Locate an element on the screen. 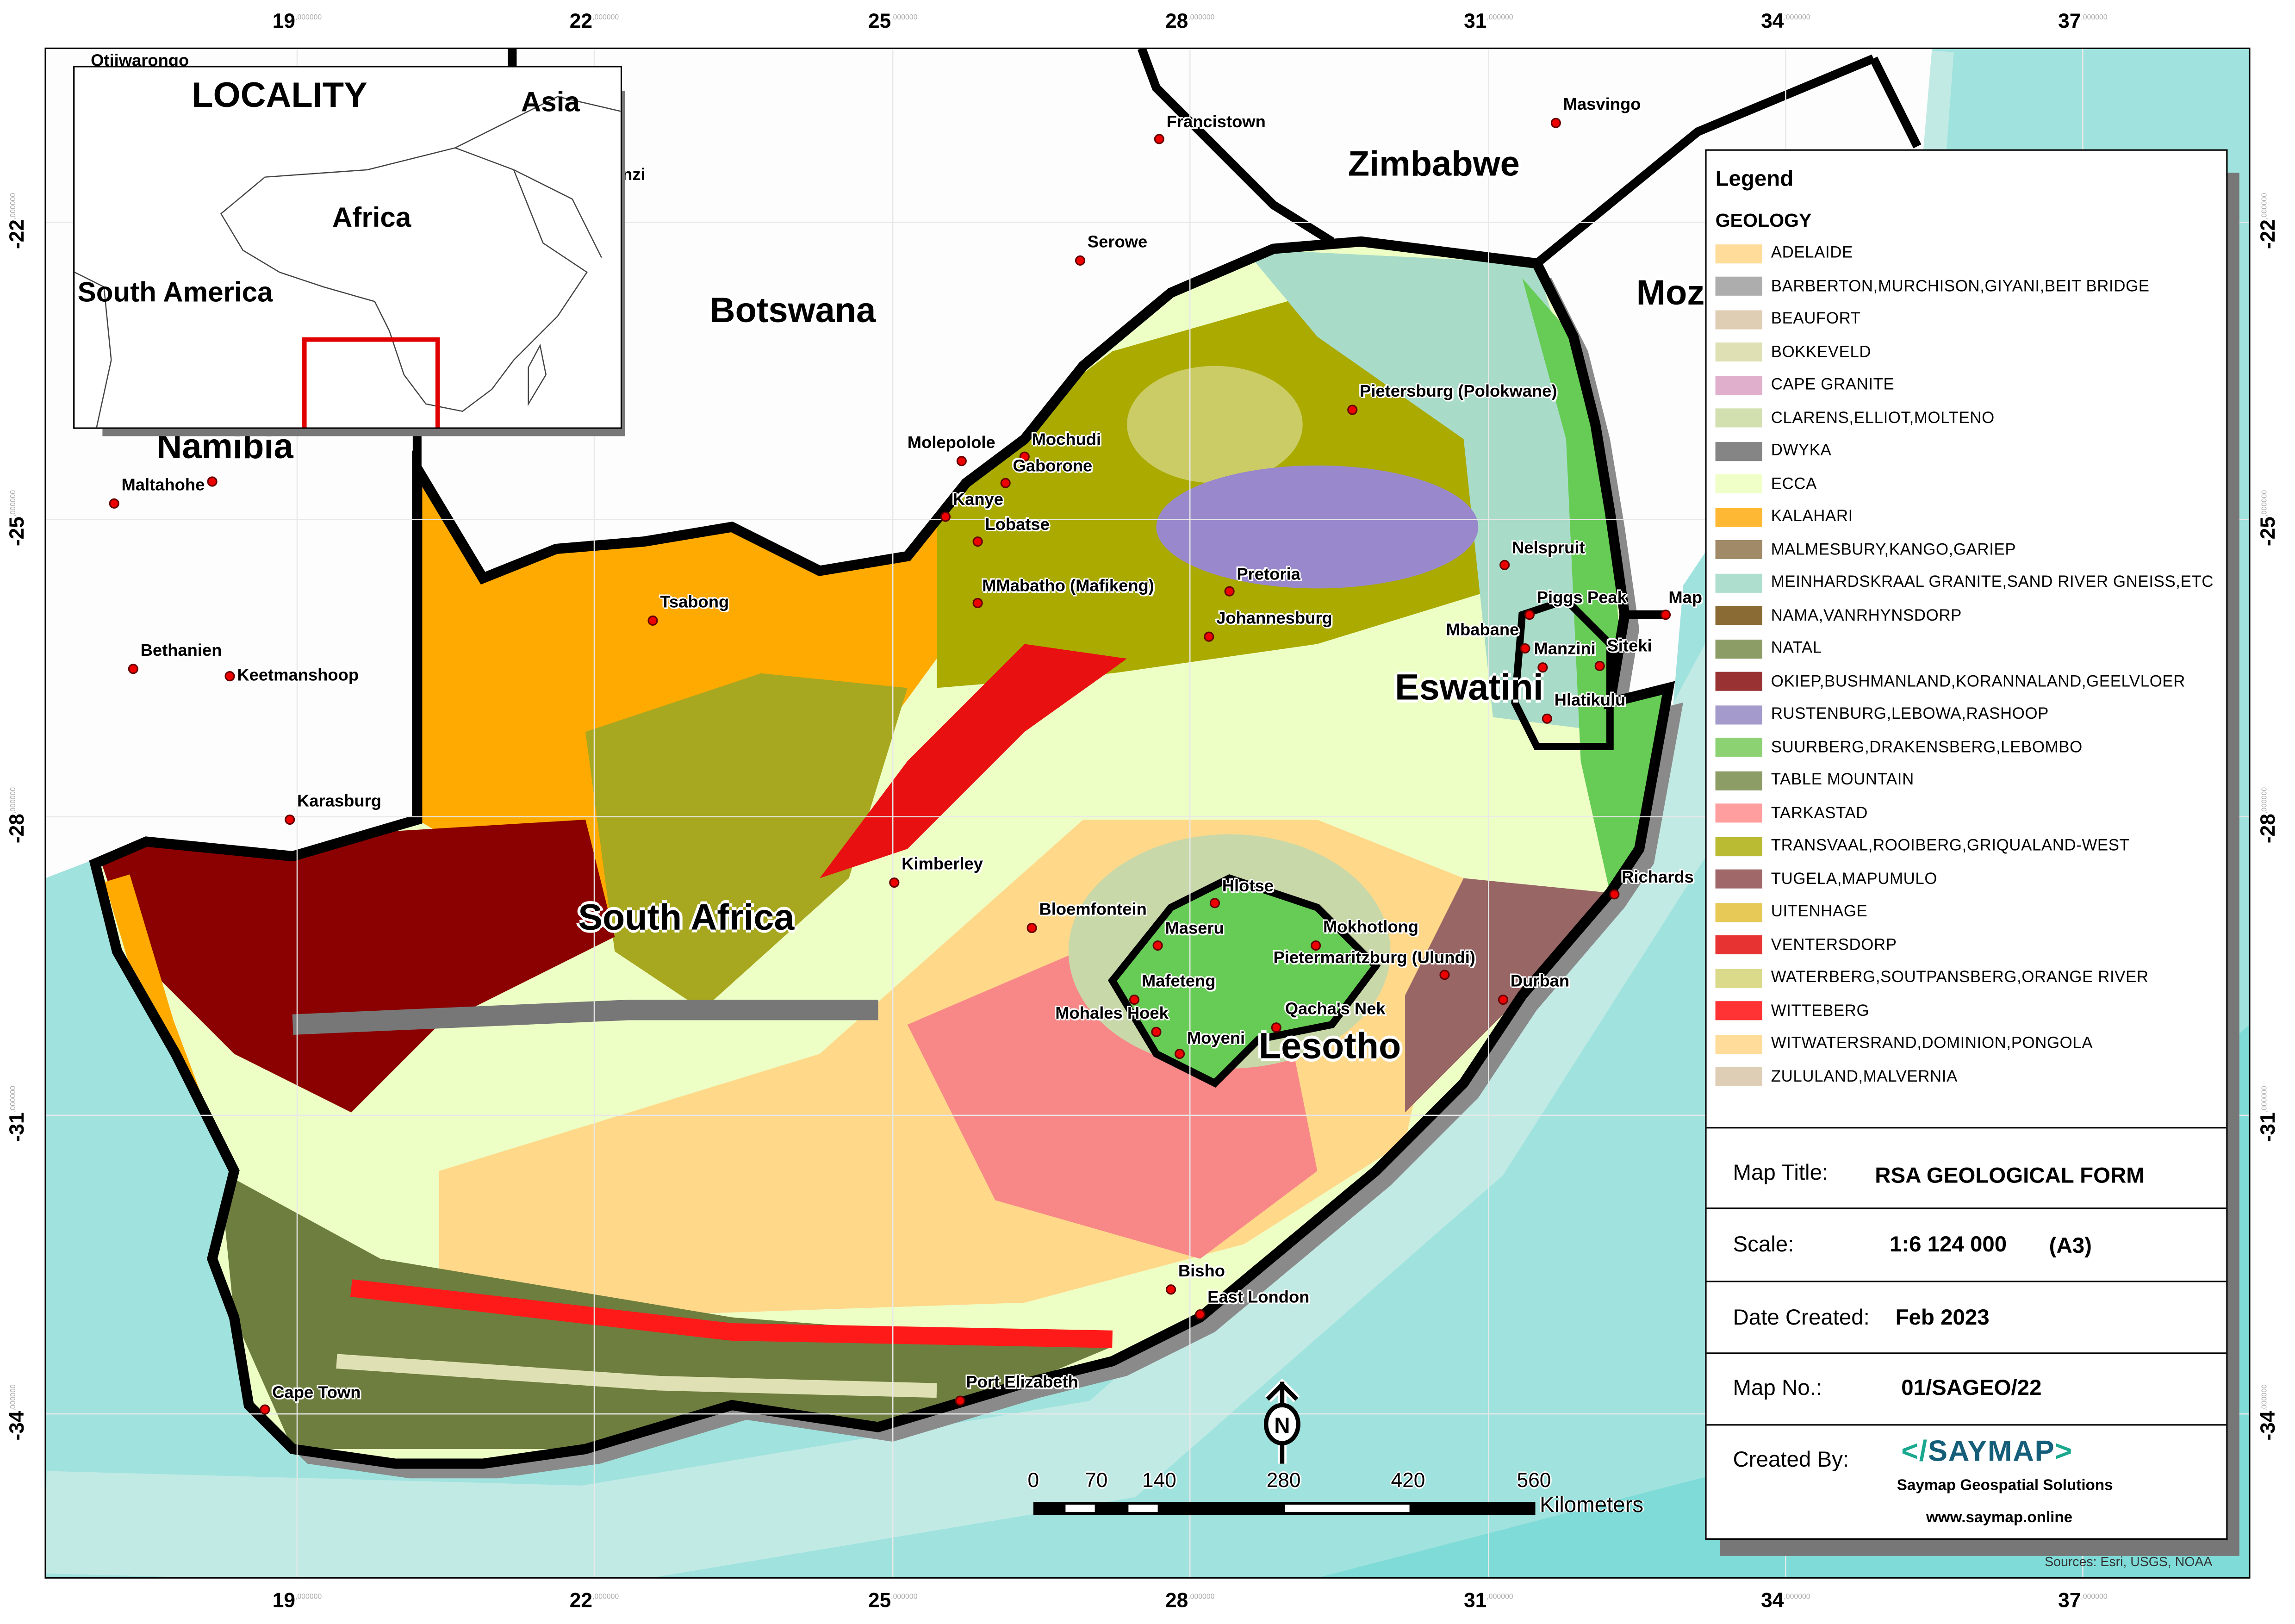 This screenshot has width=2295, height=1624. date-row: Date Created: Feb 2023 is located at coordinates (1966, 1317).